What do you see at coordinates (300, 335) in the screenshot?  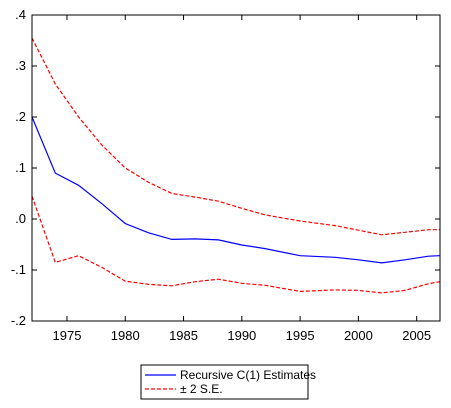 I see `x-tick-label: 1995` at bounding box center [300, 335].